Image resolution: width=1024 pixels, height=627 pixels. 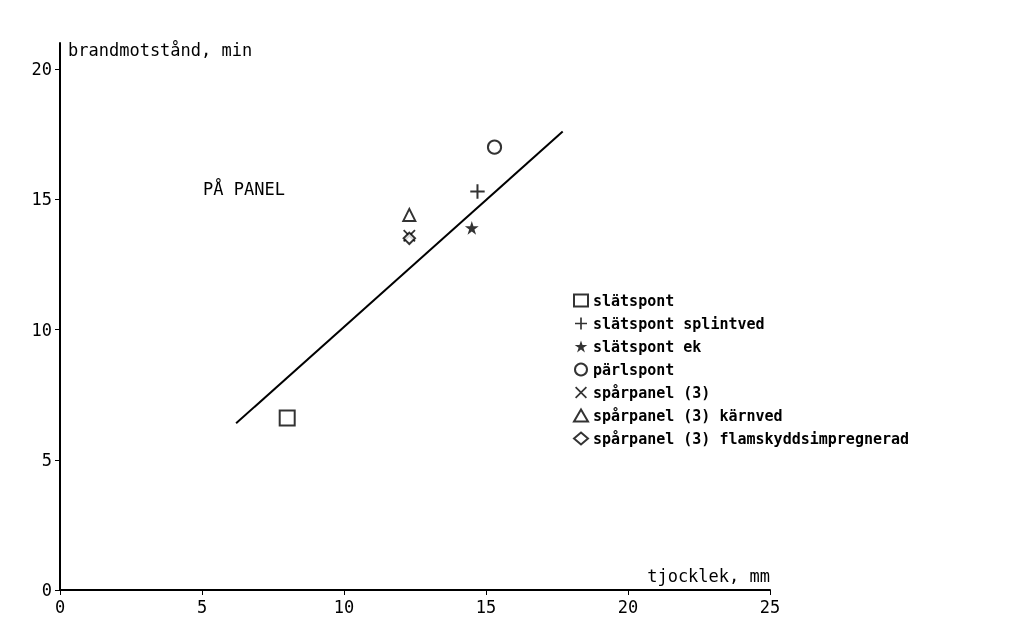 What do you see at coordinates (708, 575) in the screenshot?
I see `x-axis-title: tjocklek, mm` at bounding box center [708, 575].